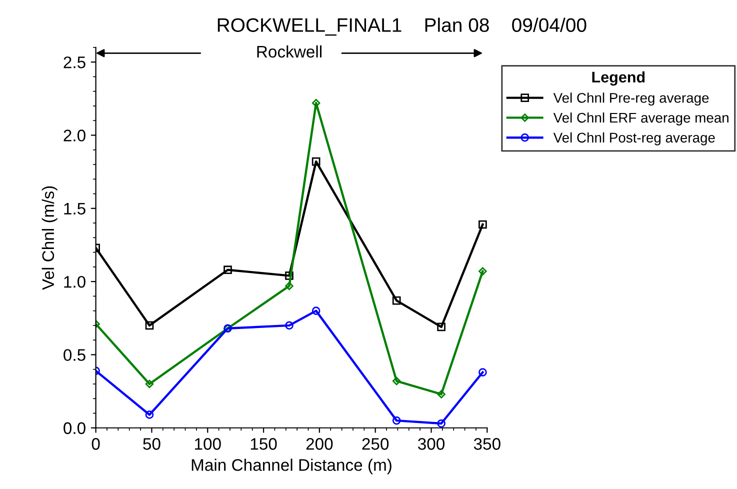  I want to click on legend-label: Vel Chnl ERF average mean, so click(640, 119).